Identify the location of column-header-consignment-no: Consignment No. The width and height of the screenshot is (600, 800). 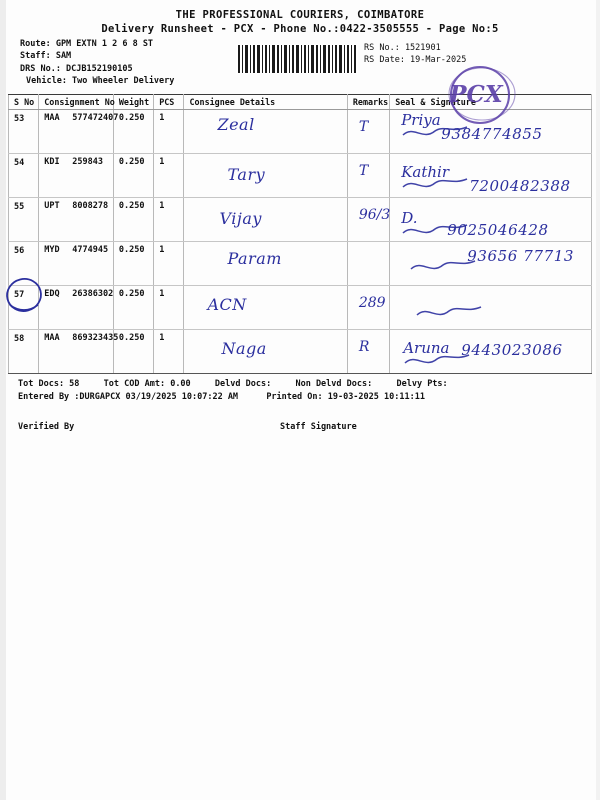
(76, 102).